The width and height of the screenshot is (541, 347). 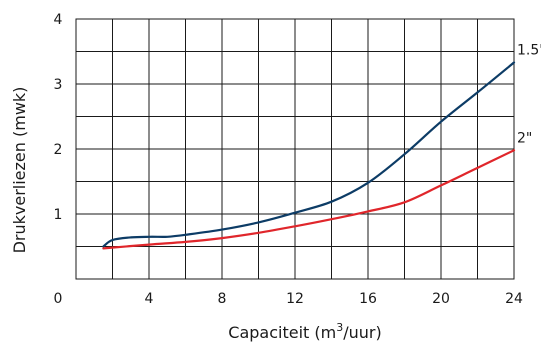 I want to click on x-axis-title: Capaciteit (m3/uur), so click(x=304, y=331).